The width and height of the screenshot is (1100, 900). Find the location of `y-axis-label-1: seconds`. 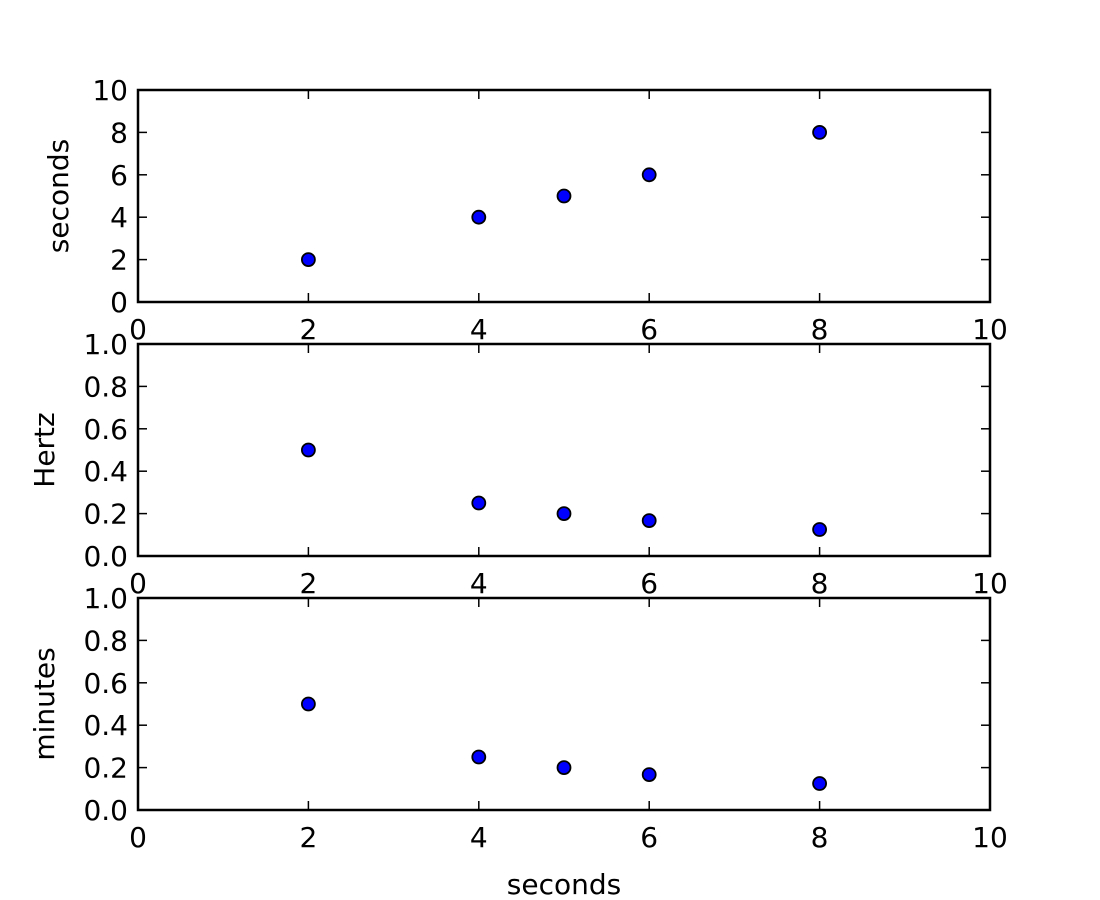

y-axis-label-1: seconds is located at coordinates (58, 196).